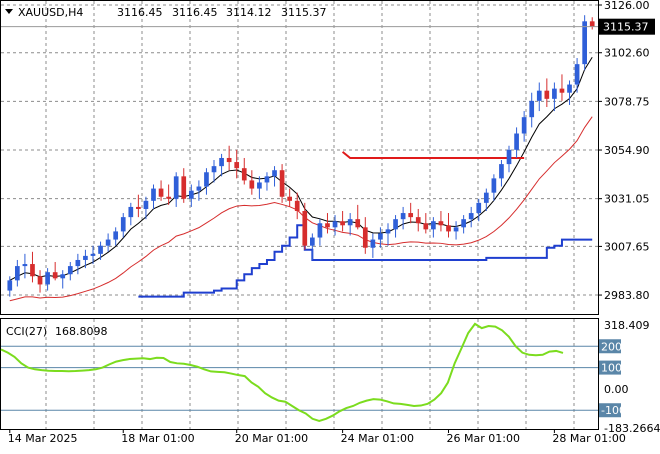 This screenshot has width=660, height=454. Describe the element at coordinates (433, 155) in the screenshot. I see `resistance-line` at that location.